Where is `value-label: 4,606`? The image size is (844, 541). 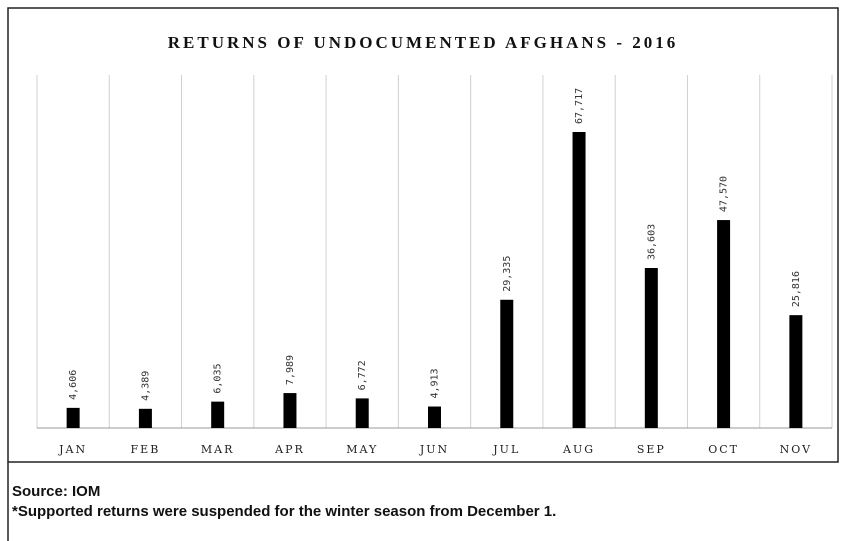 value-label: 4,606 is located at coordinates (73, 385).